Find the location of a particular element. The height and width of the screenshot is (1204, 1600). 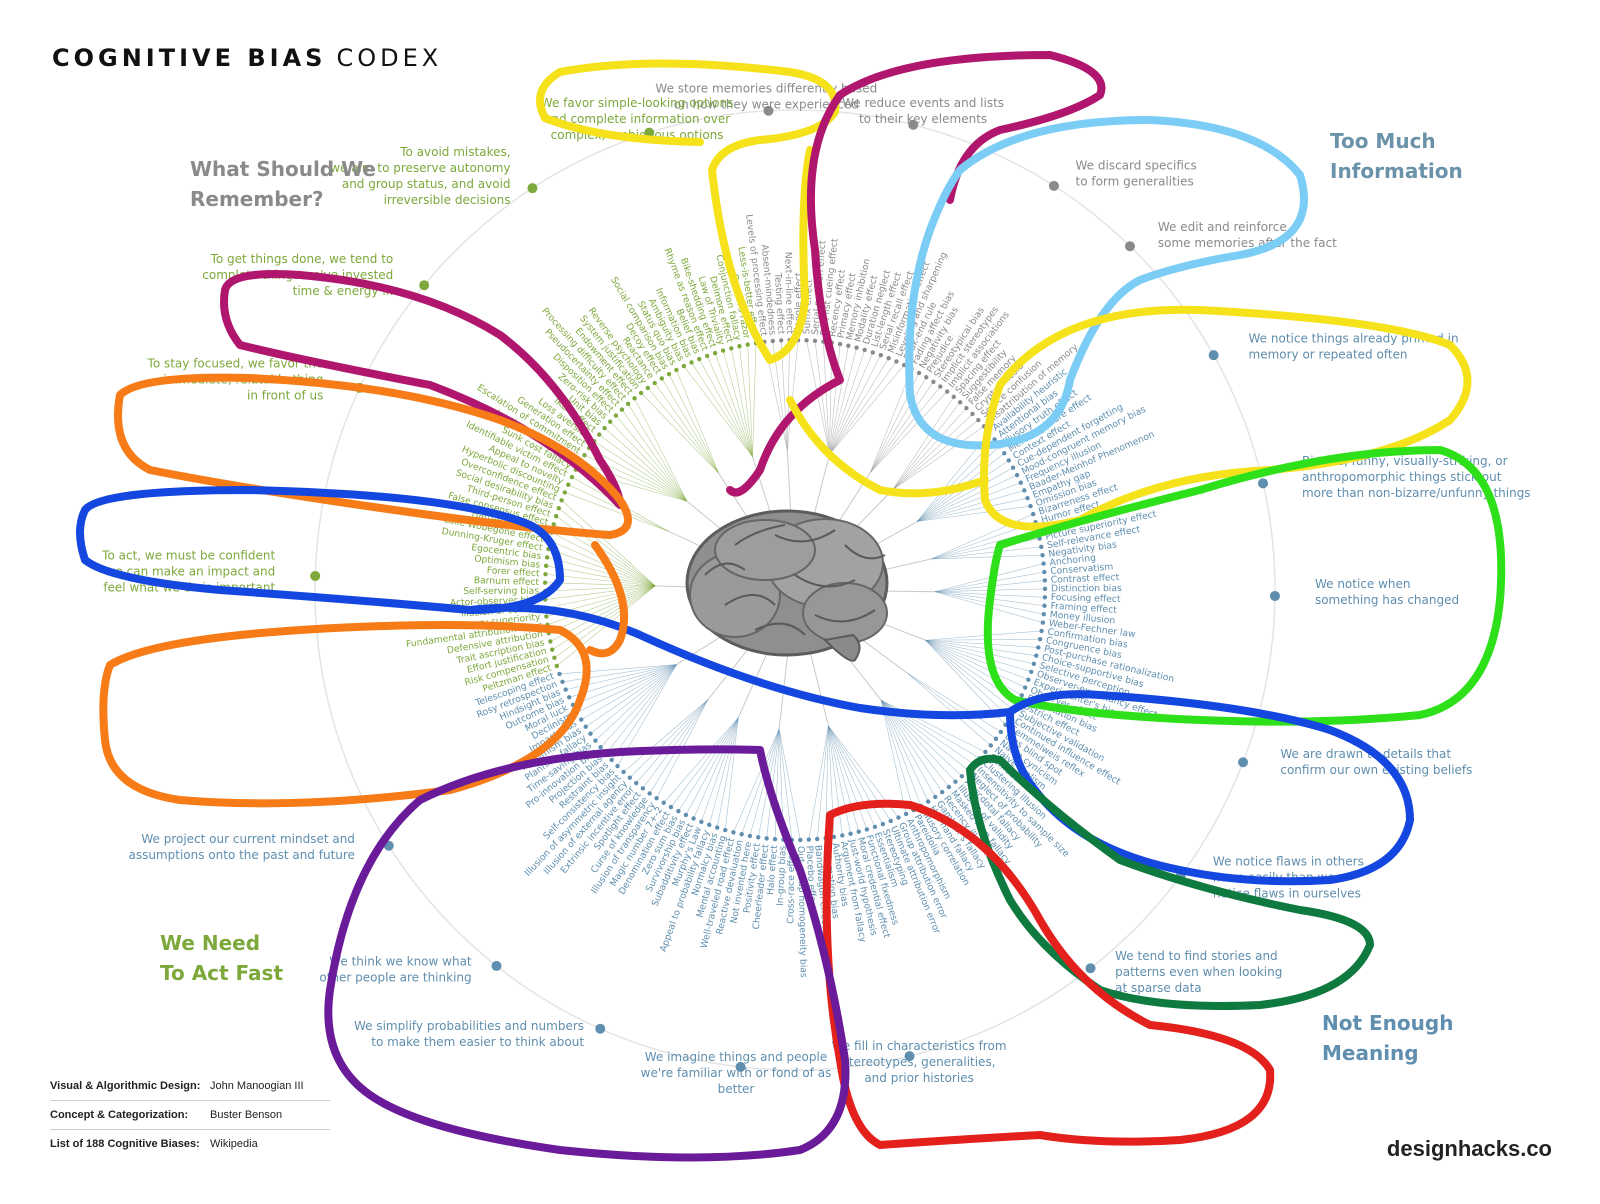

category-label-line: we aim to preserve autonomy is located at coordinates (420, 168).